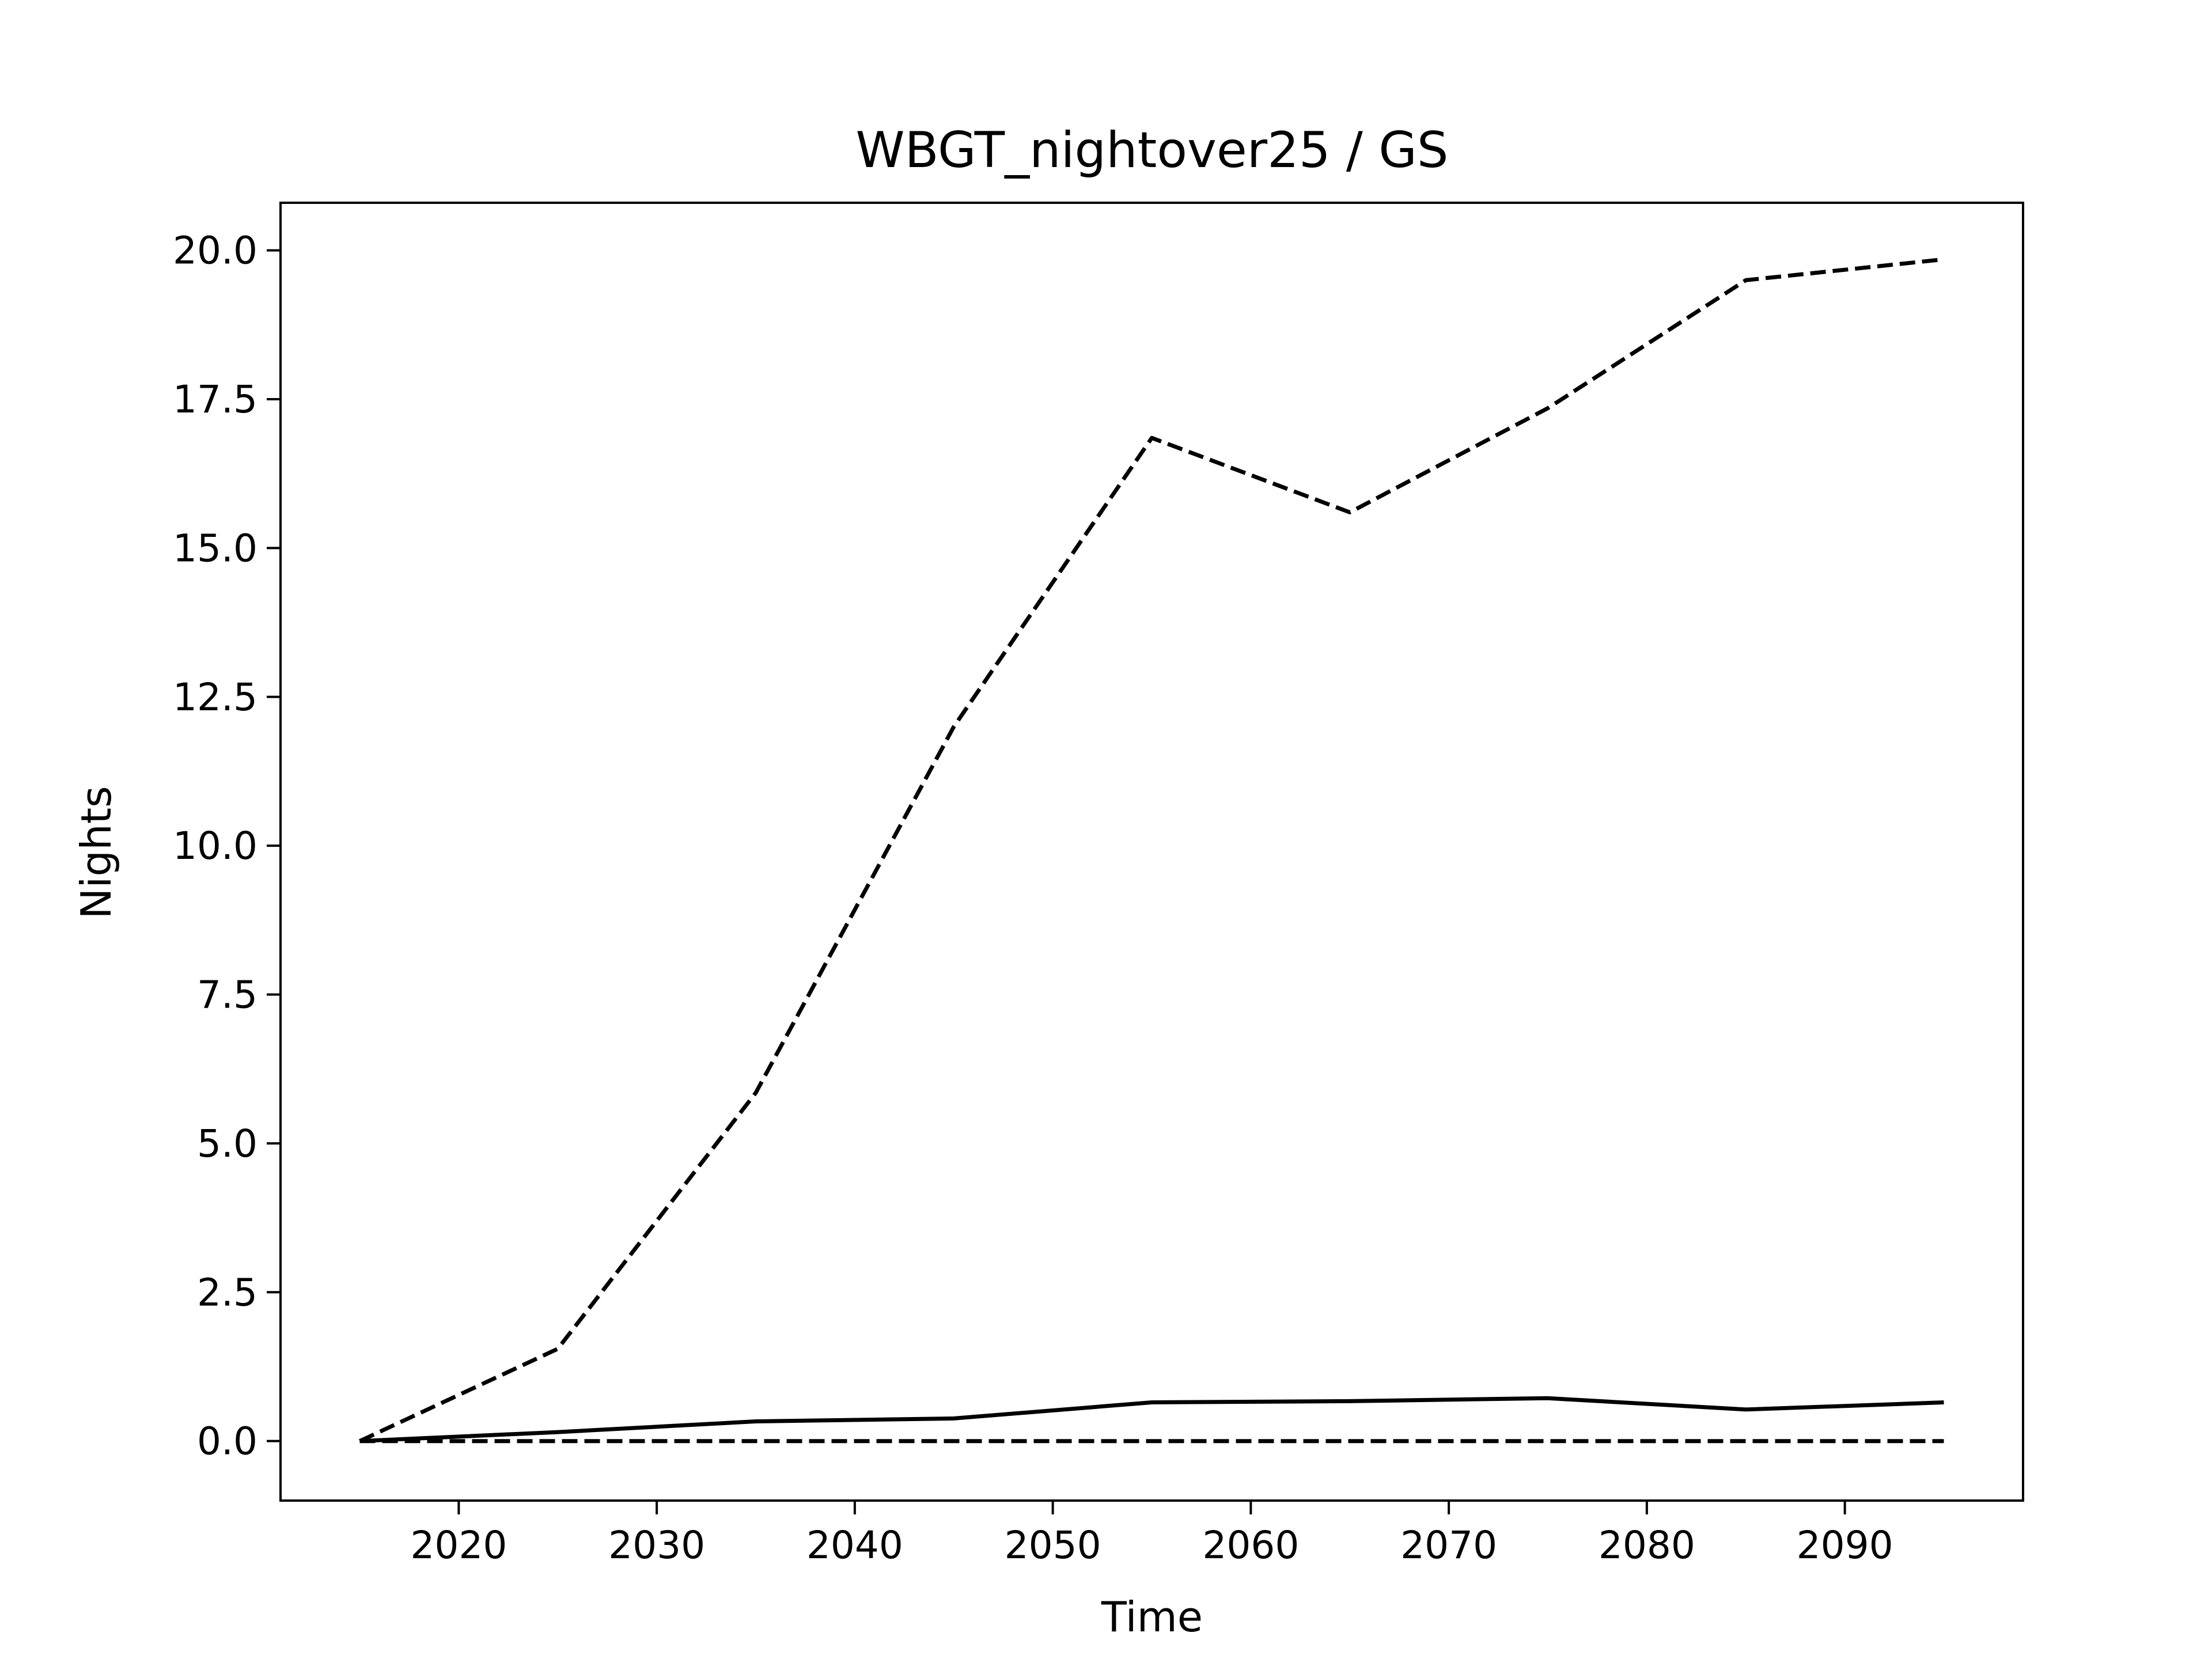 This screenshot has width=2212, height=1659. Describe the element at coordinates (215, 846) in the screenshot. I see `y-tick-label-10.0: 10.0` at that location.